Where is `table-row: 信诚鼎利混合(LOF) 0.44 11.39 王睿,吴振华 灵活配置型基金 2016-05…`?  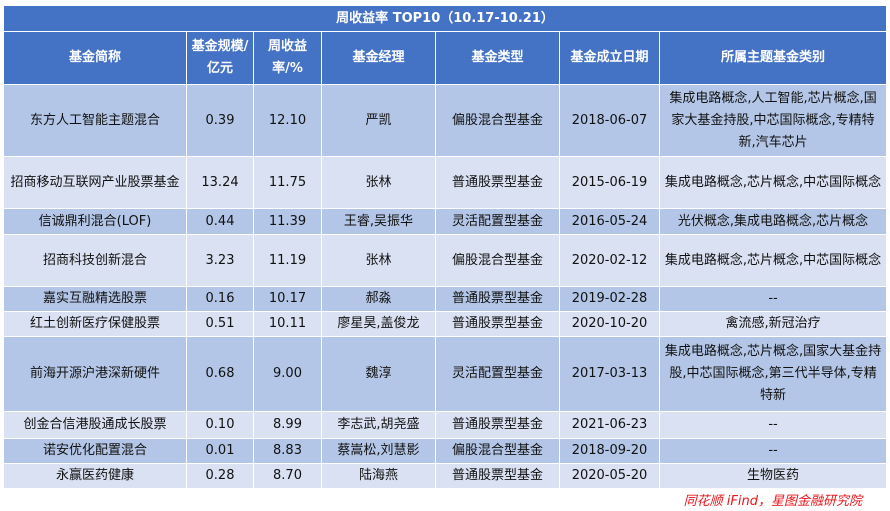
table-row: 信诚鼎利混合(LOF) 0.44 11.39 王睿,吴振华 灵活配置型基金 2016-05… is located at coordinates (445, 221).